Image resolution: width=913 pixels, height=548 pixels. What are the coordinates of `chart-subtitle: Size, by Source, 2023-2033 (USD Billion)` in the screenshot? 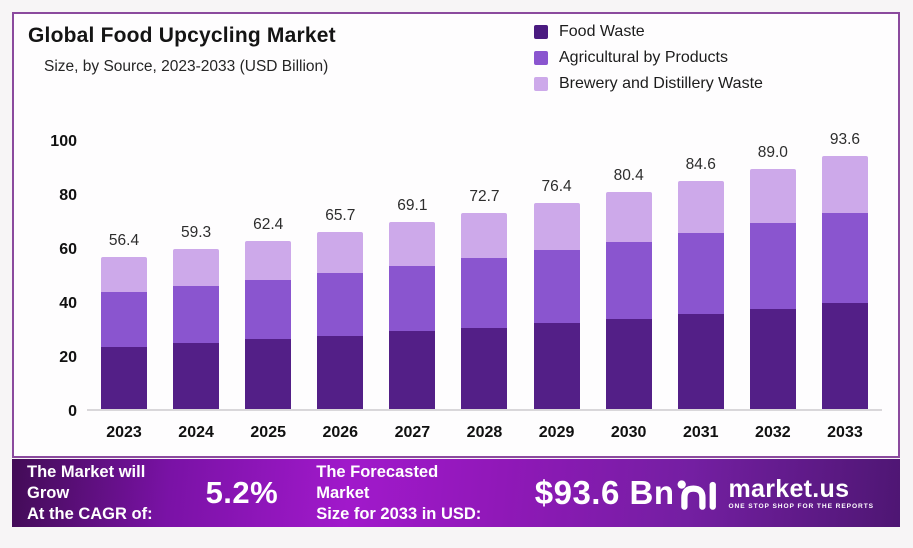 It's located at (186, 66).